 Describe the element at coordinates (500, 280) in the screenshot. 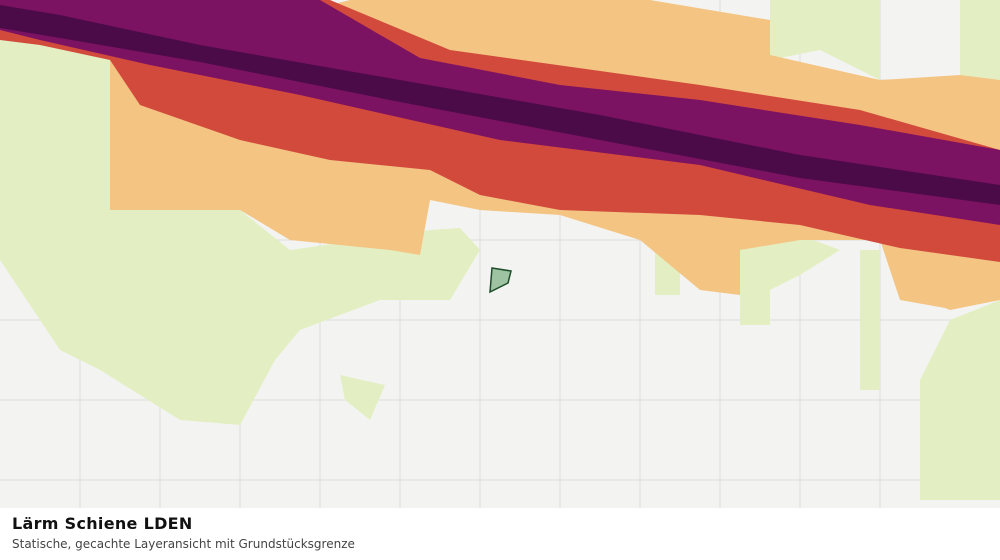

I see `parcel-boundary` at that location.